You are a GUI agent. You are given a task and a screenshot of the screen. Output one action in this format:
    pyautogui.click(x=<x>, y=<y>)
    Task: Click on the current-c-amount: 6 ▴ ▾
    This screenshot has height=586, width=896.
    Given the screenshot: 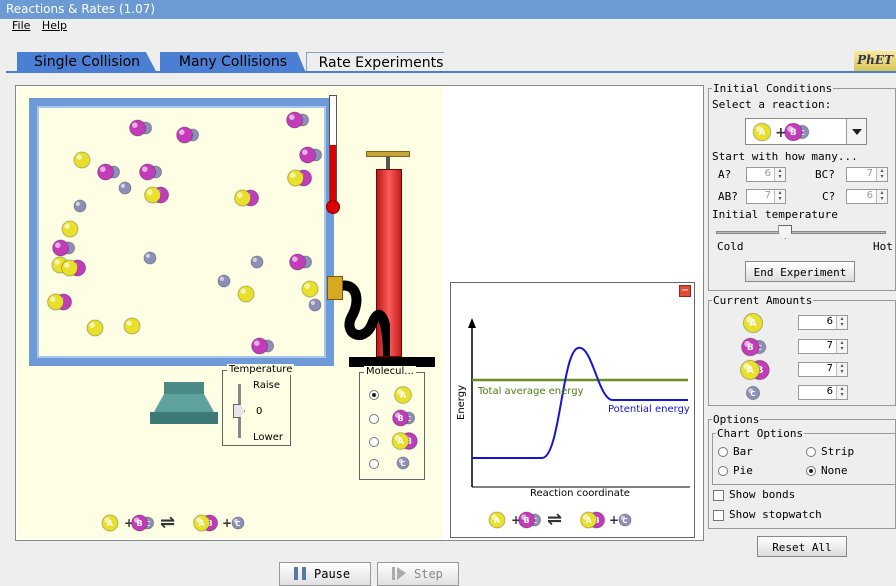 What is the action you would take?
    pyautogui.click(x=823, y=392)
    